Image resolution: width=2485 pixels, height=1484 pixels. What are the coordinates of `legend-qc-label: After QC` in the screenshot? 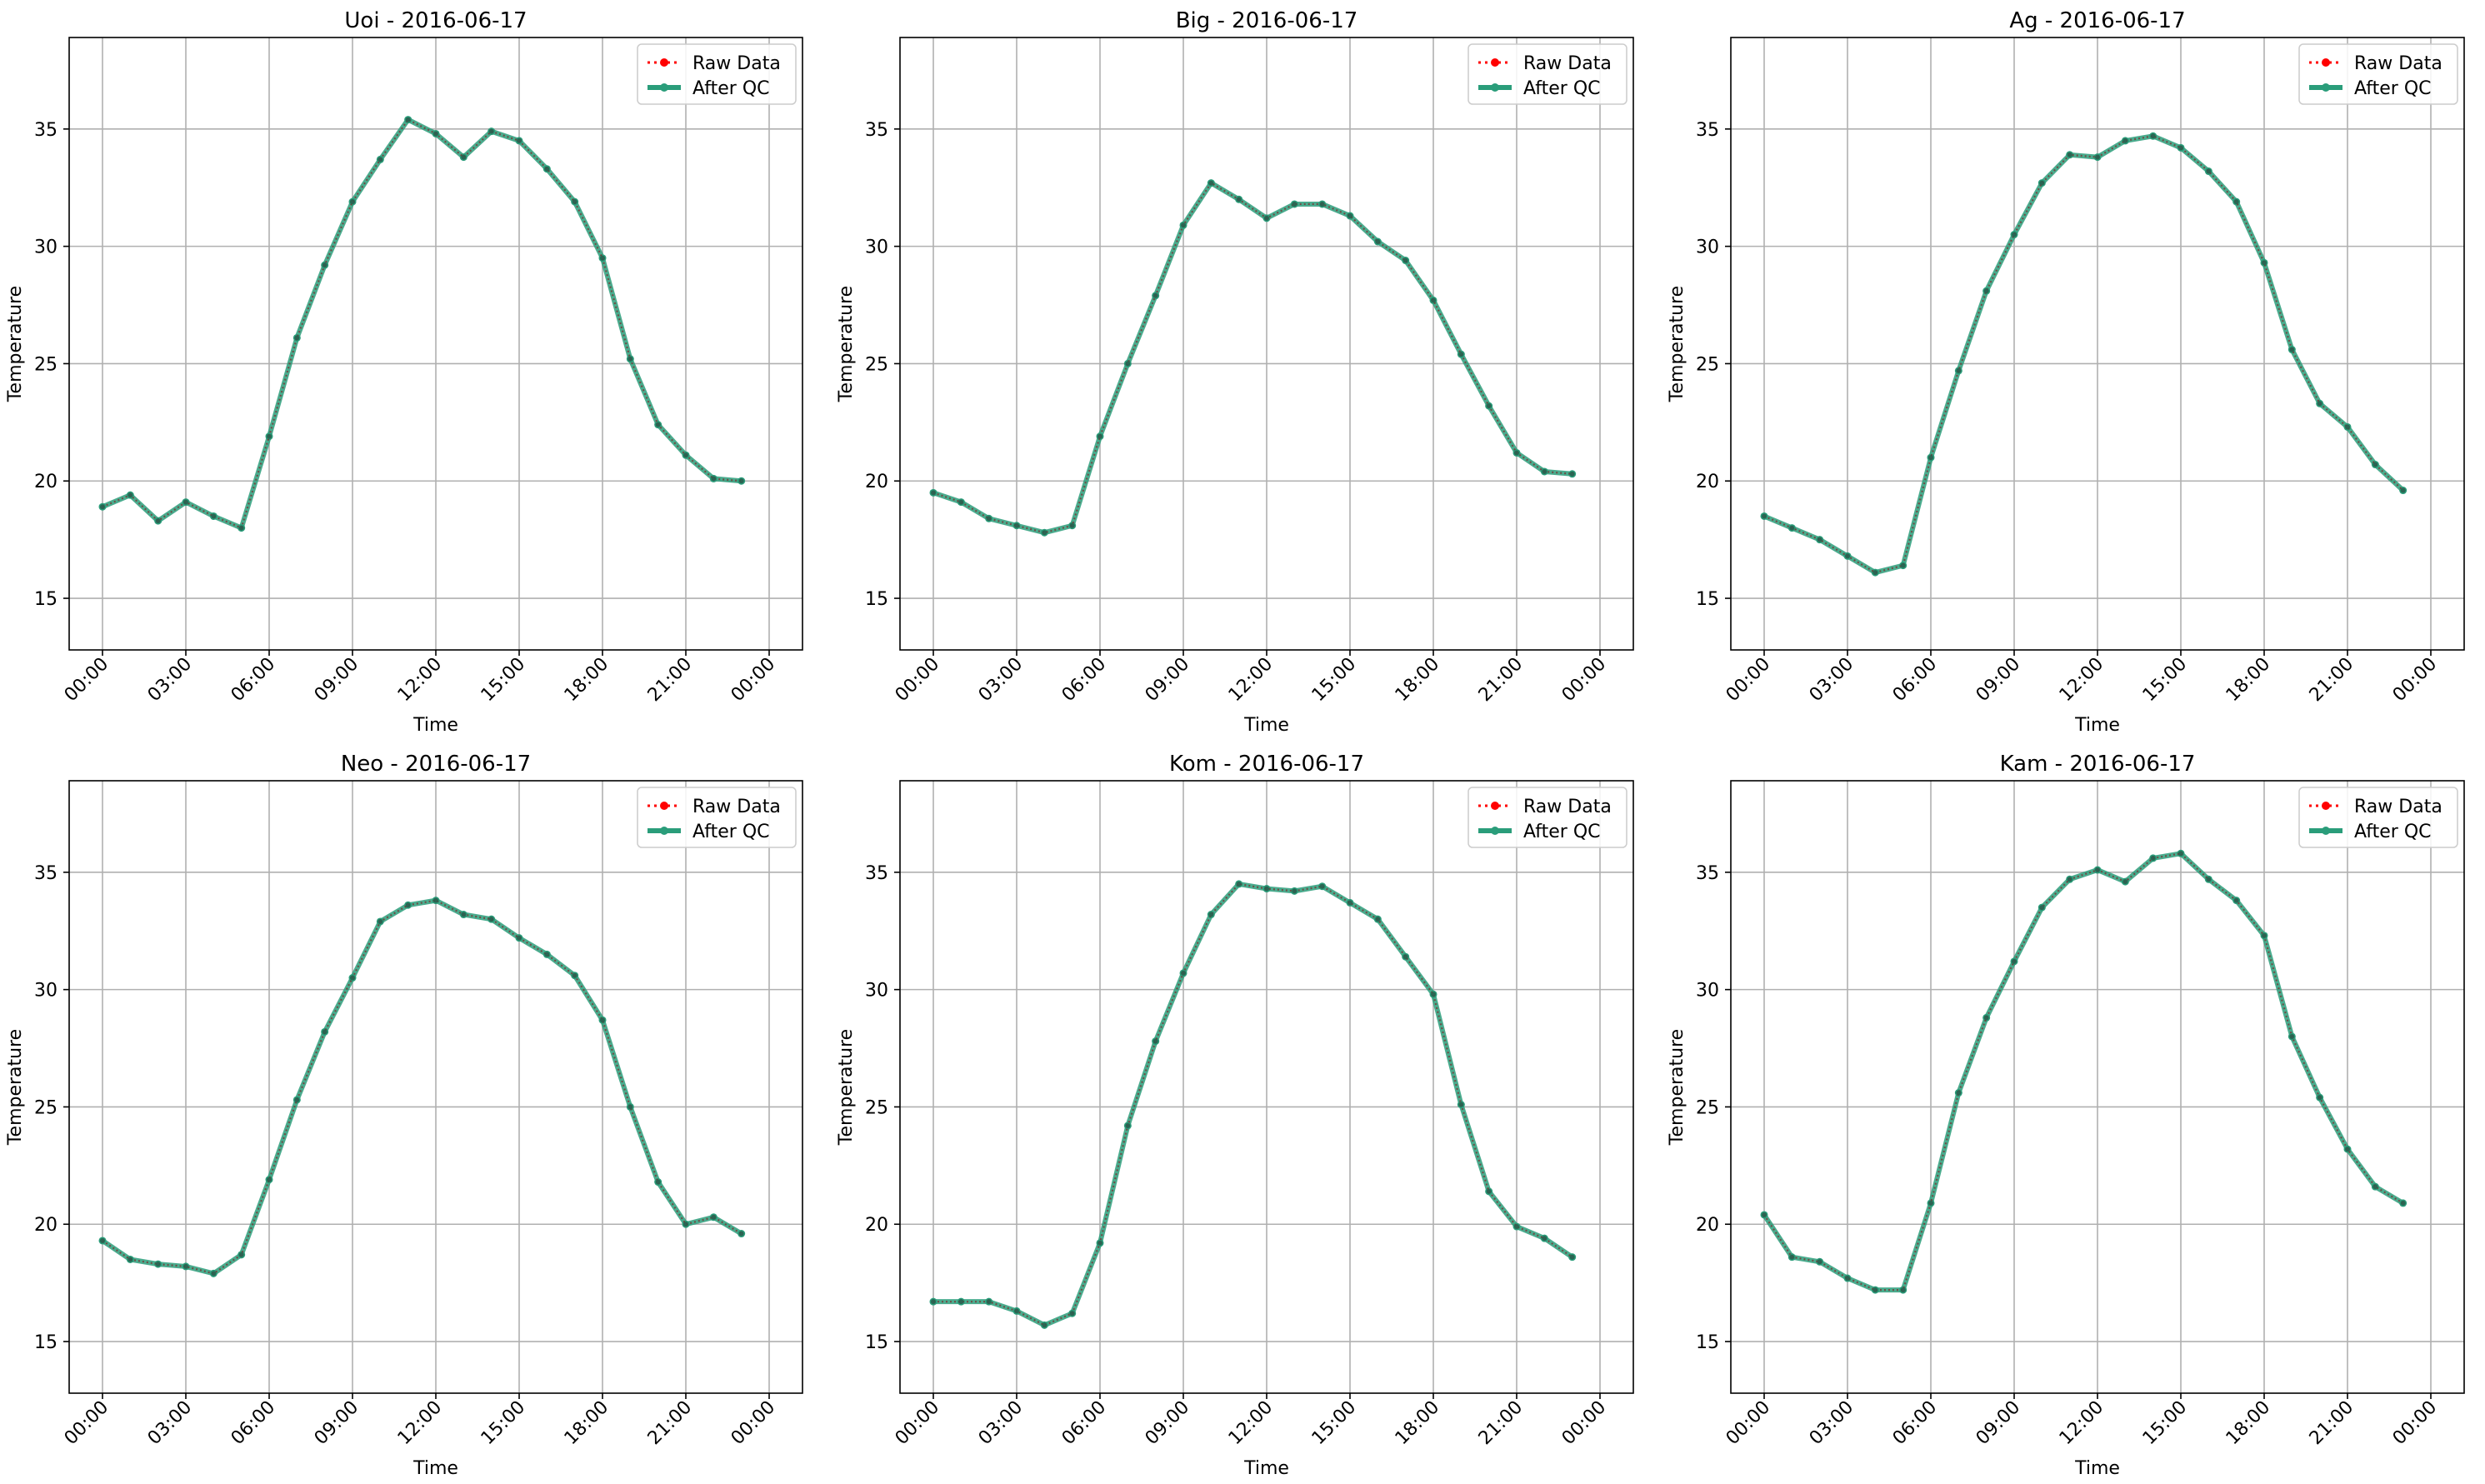 It's located at (731, 88).